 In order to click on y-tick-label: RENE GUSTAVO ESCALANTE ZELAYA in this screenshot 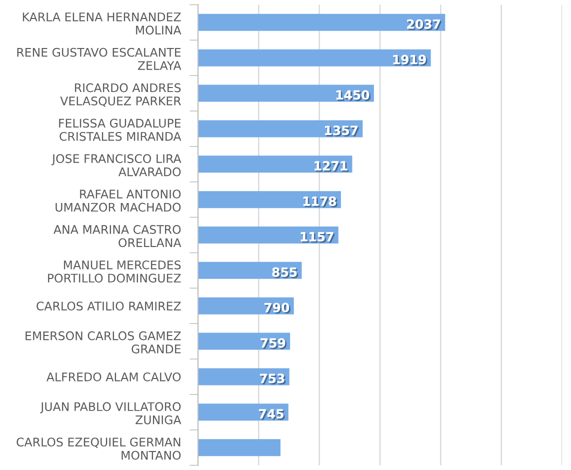, I will do `click(99, 59)`.